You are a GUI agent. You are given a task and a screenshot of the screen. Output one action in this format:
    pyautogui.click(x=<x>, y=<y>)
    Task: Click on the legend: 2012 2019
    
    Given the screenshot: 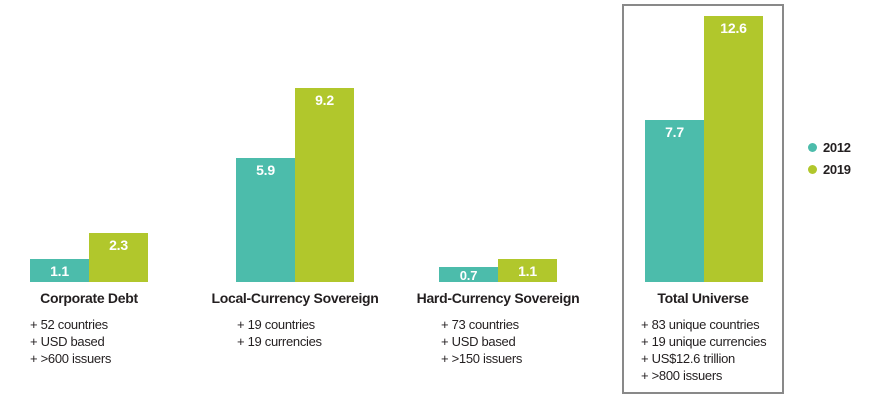 What is the action you would take?
    pyautogui.click(x=829, y=158)
    